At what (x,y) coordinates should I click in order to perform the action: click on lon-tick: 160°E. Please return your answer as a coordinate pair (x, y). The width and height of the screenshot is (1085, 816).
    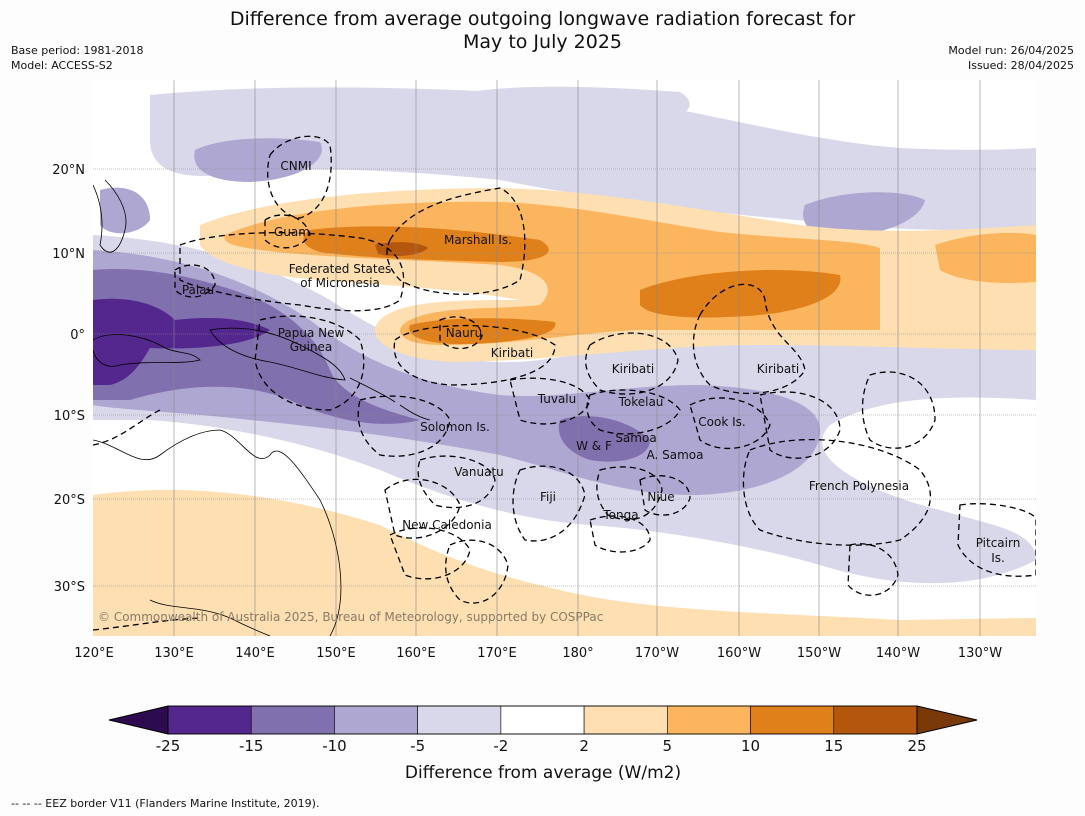
    Looking at the image, I should click on (416, 653).